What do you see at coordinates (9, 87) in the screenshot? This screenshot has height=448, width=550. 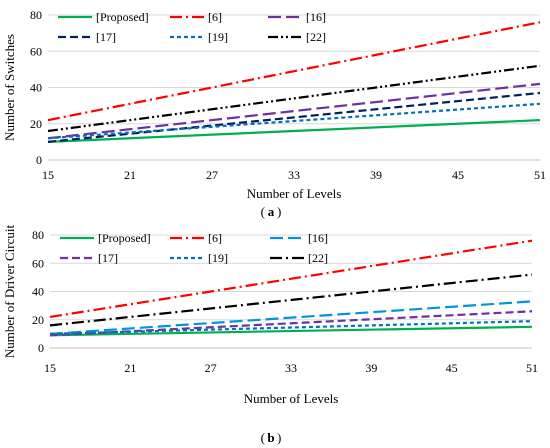 I see `y-axis-title: Number of Switches` at bounding box center [9, 87].